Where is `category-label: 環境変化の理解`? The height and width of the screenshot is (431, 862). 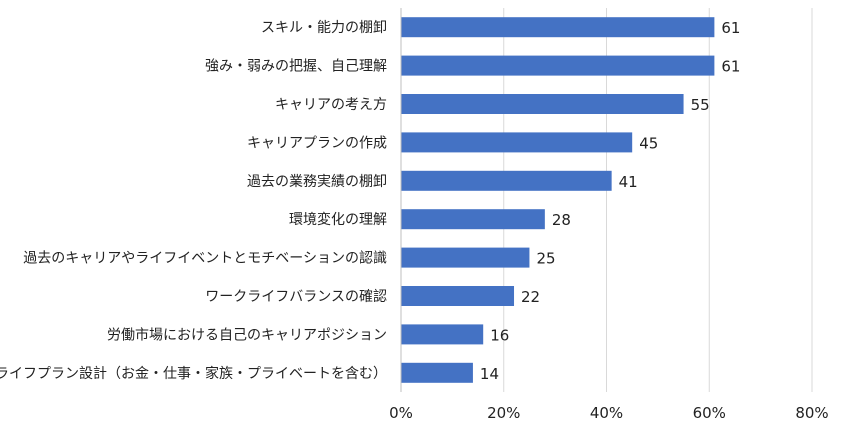 category-label: 環境変化の理解 is located at coordinates (338, 219).